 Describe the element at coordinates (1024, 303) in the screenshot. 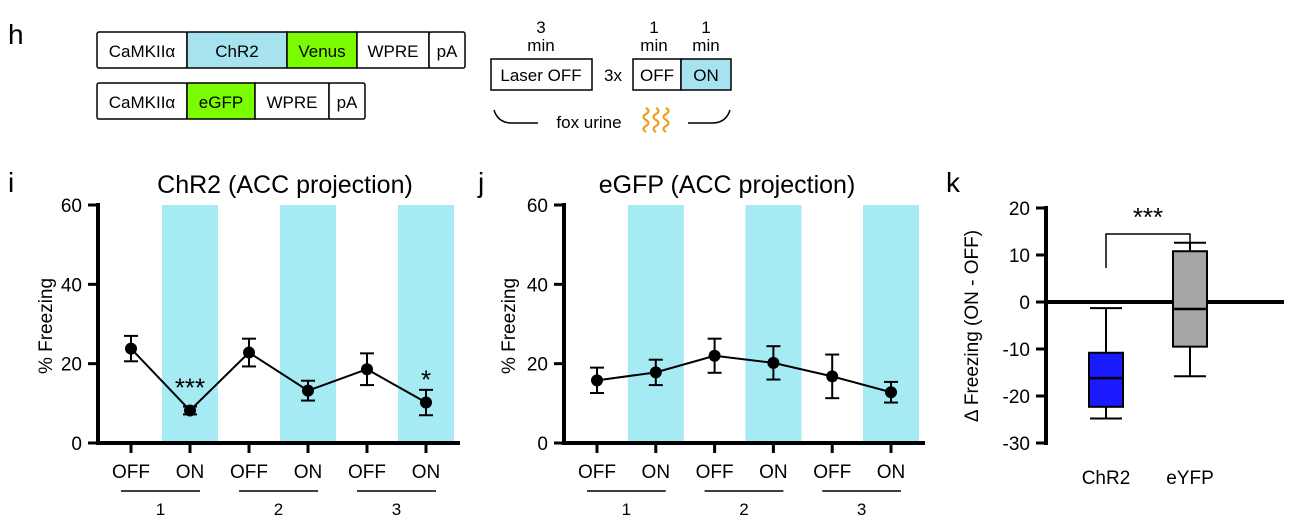

I see `chart-k-y-tick-label: 0` at that location.